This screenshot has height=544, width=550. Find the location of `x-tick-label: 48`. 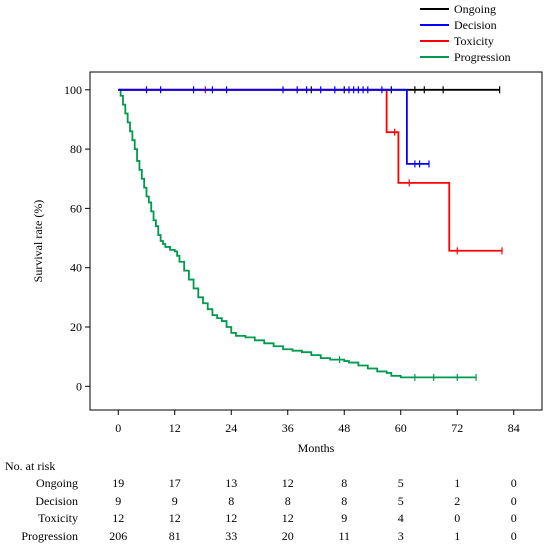

x-tick-label: 48 is located at coordinates (344, 428).